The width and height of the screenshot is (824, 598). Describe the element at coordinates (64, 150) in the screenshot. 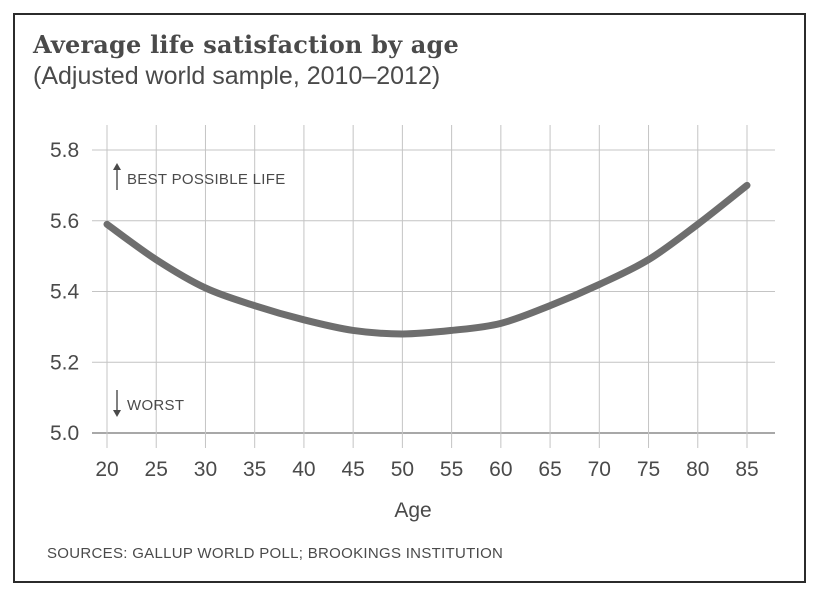

I see `y-tick-label: 5.8` at that location.